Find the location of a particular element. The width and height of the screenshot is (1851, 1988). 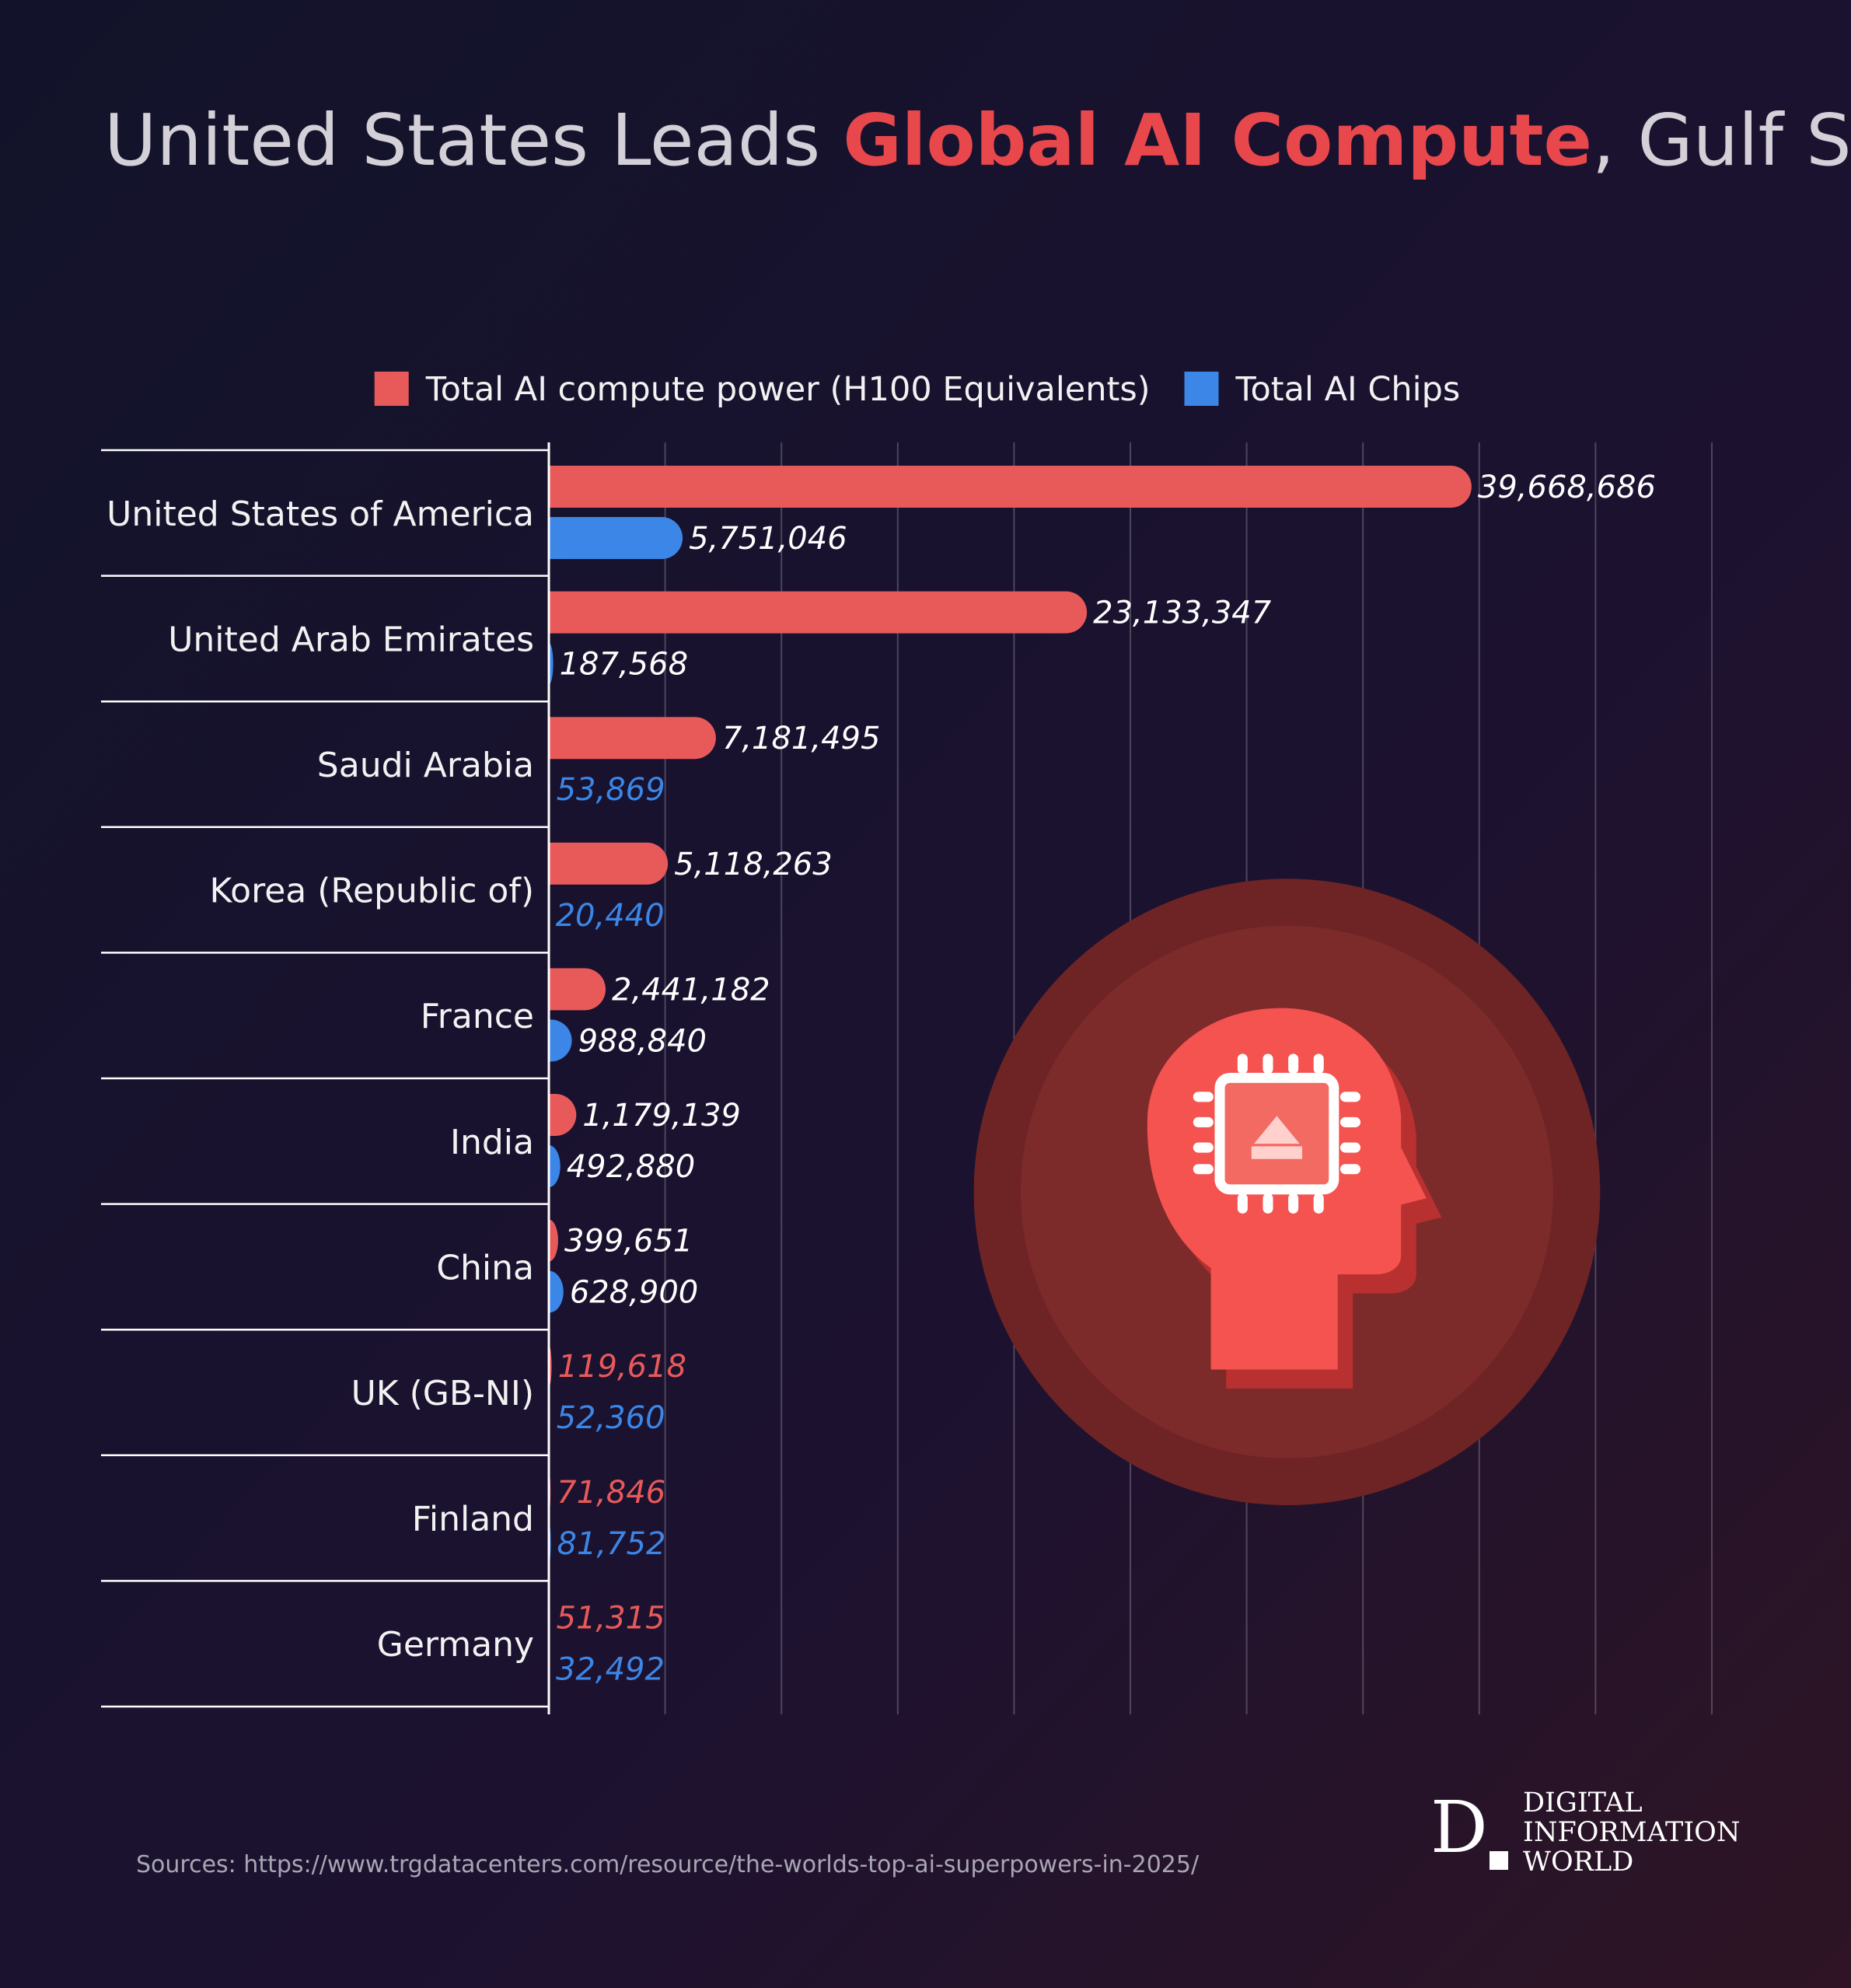

value-label: 5,118,263 is located at coordinates (753, 864).